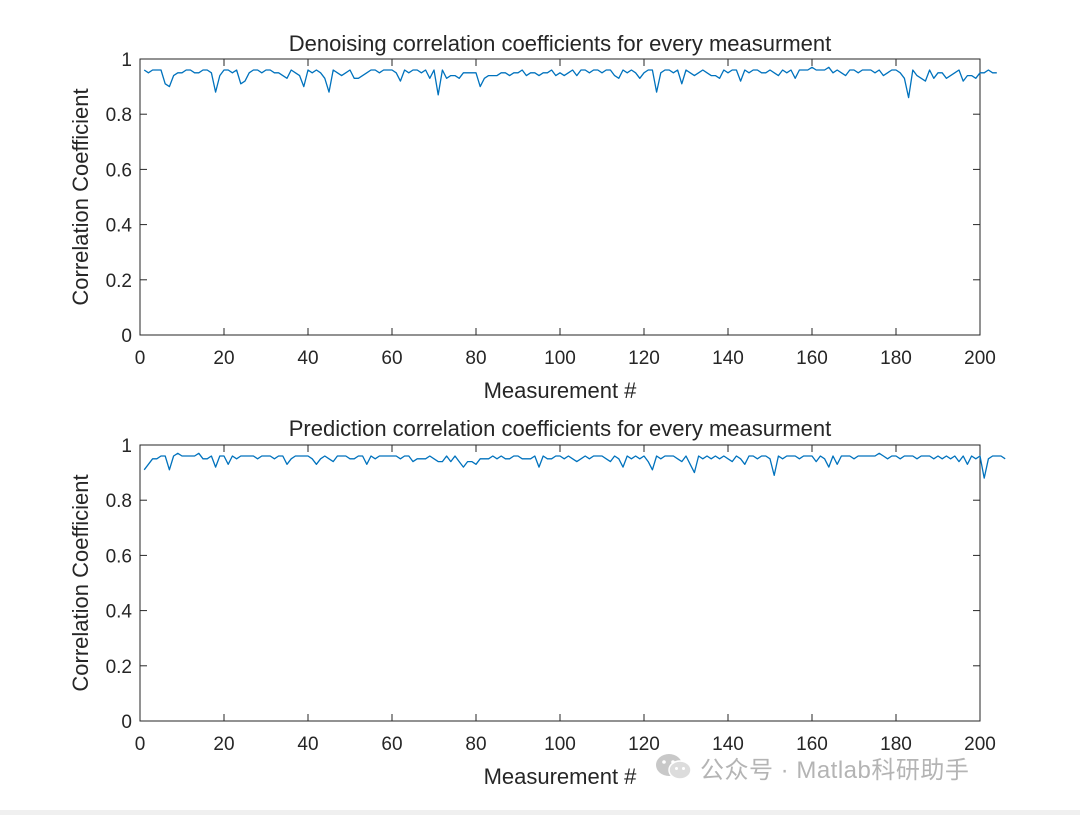 The height and width of the screenshot is (815, 1080). What do you see at coordinates (835, 770) in the screenshot?
I see `watermark-text: 公众号 · Matlab科研助手` at bounding box center [835, 770].